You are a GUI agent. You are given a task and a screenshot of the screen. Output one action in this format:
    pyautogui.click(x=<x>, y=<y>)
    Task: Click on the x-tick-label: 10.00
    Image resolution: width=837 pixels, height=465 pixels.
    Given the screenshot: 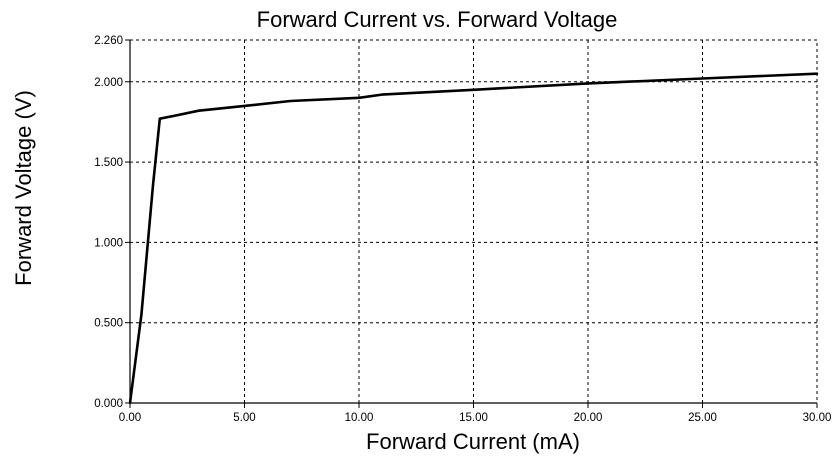 What is the action you would take?
    pyautogui.click(x=359, y=418)
    